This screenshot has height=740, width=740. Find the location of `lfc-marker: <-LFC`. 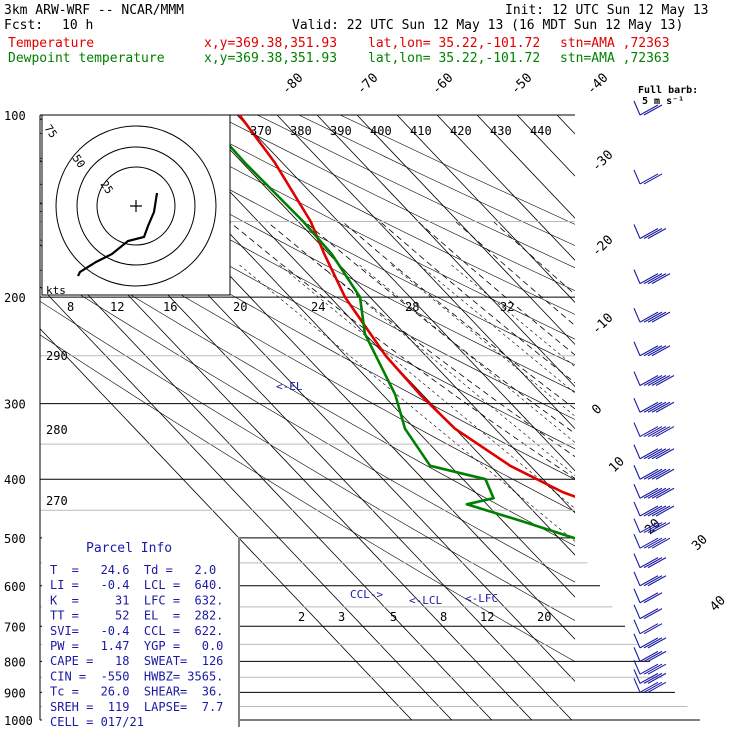

lfc-marker: <-LFC is located at coordinates (481, 598).